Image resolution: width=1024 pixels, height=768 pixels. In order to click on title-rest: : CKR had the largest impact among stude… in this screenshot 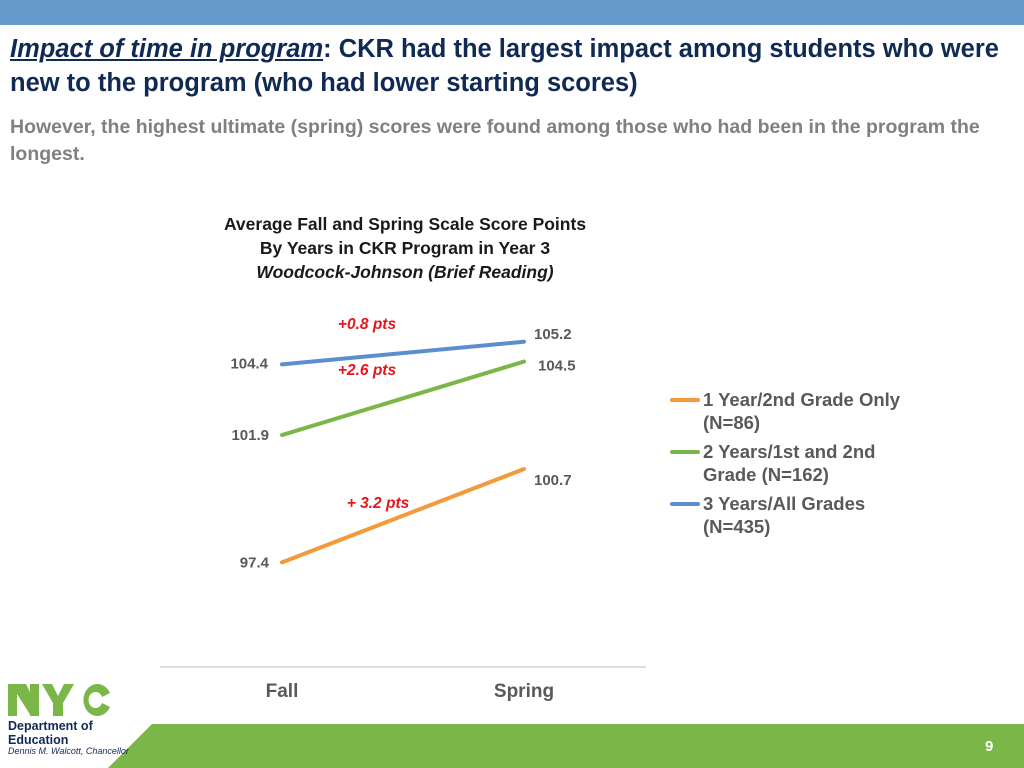, I will do `click(504, 66)`.